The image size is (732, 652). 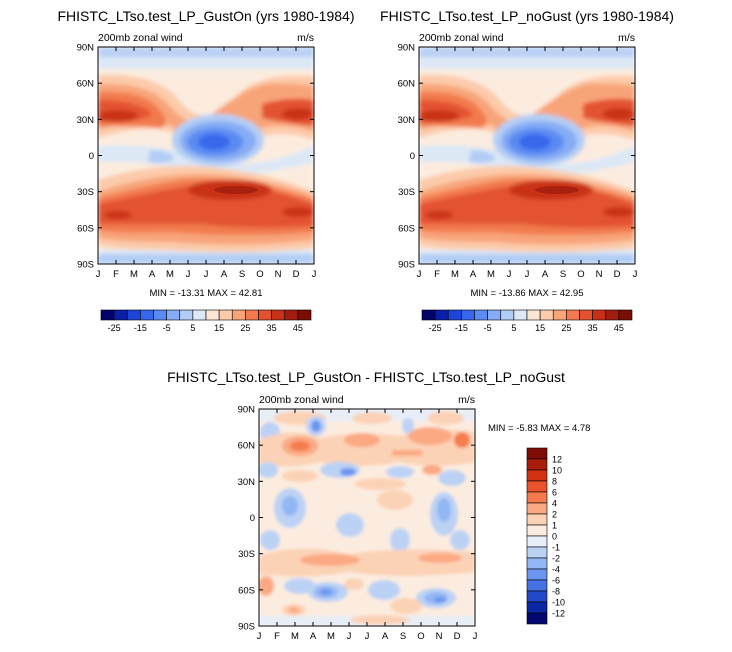 What do you see at coordinates (619, 328) in the screenshot?
I see `colorbar-tick-label: 45` at bounding box center [619, 328].